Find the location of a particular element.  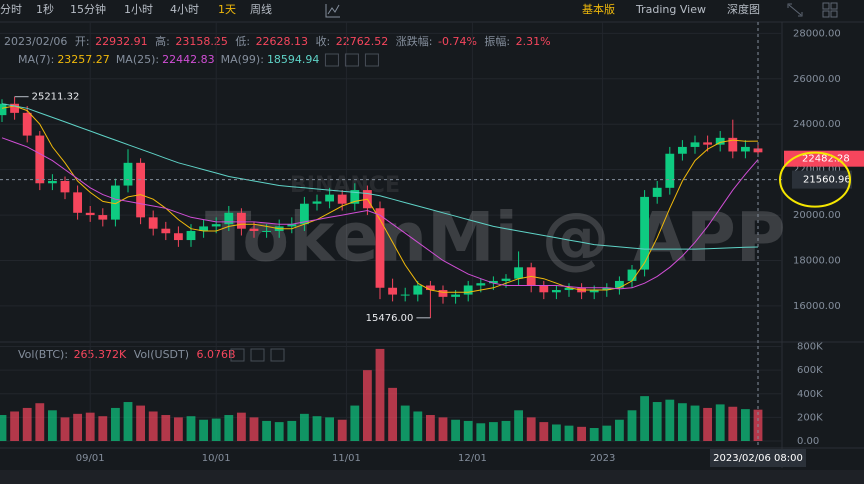

interval-tab: 分时 is located at coordinates (11, 9).